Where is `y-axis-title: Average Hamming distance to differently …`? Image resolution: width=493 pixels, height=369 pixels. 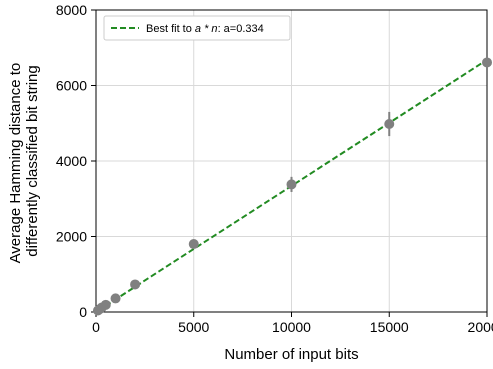 y-axis-title: Average Hamming distance to differently … is located at coordinates (24, 161).